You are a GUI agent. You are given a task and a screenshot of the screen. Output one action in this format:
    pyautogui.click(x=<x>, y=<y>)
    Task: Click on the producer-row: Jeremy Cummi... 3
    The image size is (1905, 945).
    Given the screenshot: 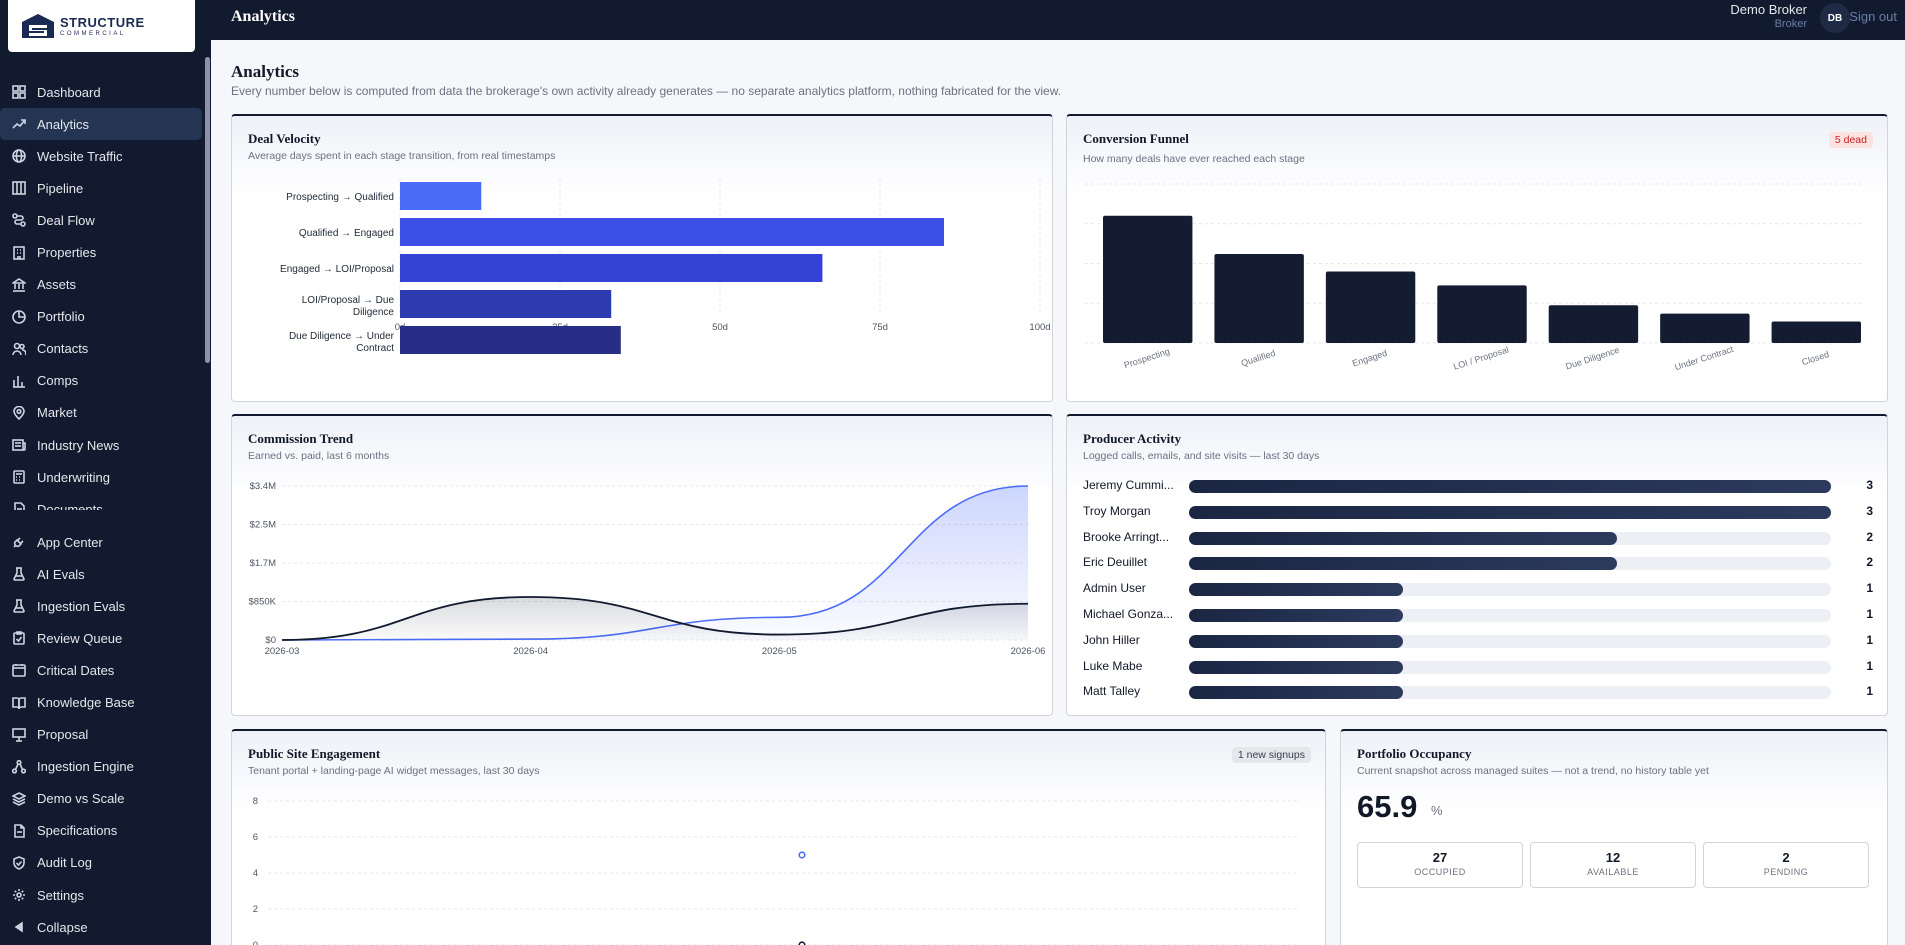 What is the action you would take?
    pyautogui.click(x=1479, y=486)
    